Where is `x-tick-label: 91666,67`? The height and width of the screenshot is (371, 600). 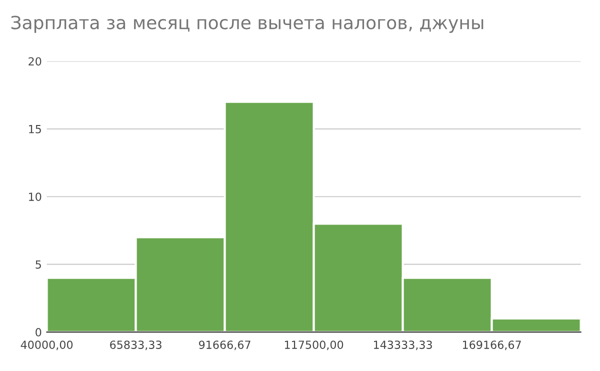 x-tick-label: 91666,67 is located at coordinates (224, 345).